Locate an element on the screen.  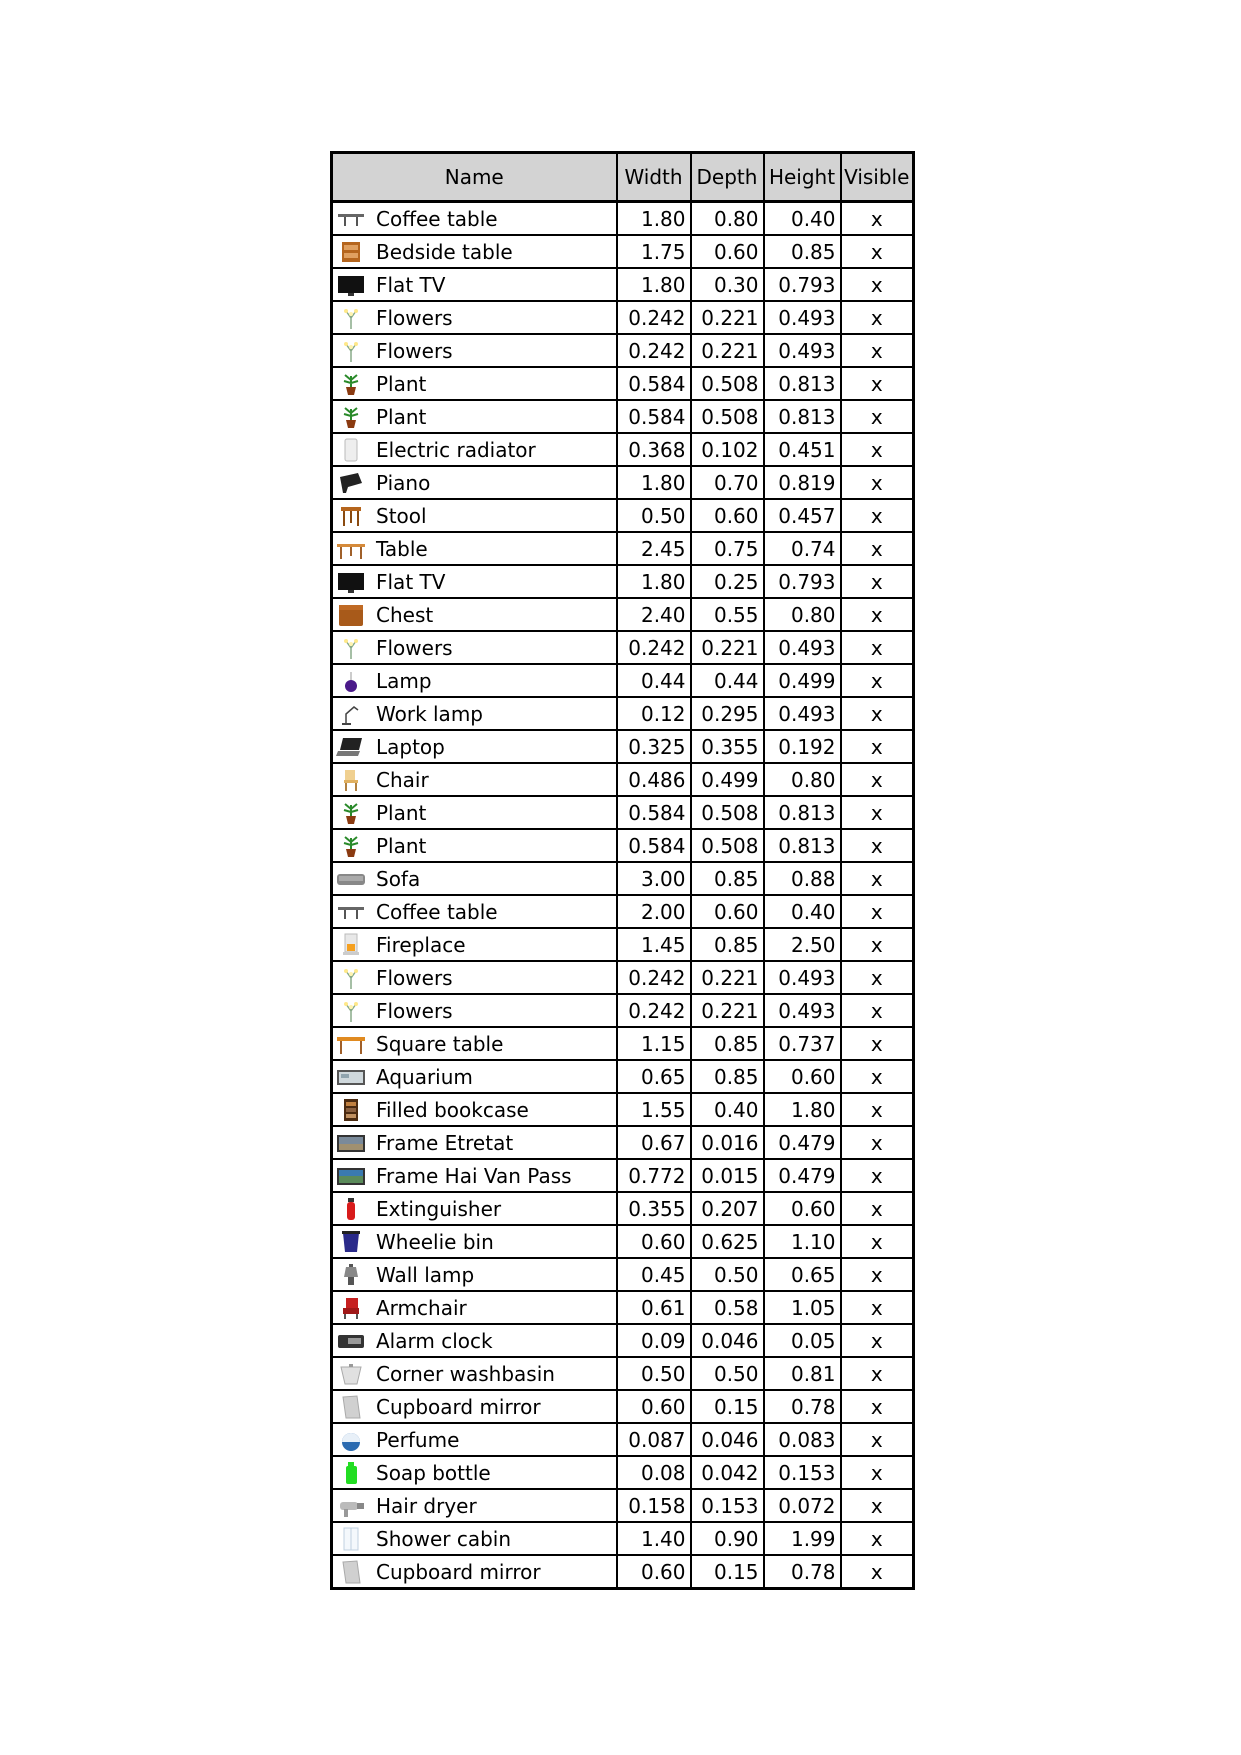
extinguisher-icon is located at coordinates (351, 1209).